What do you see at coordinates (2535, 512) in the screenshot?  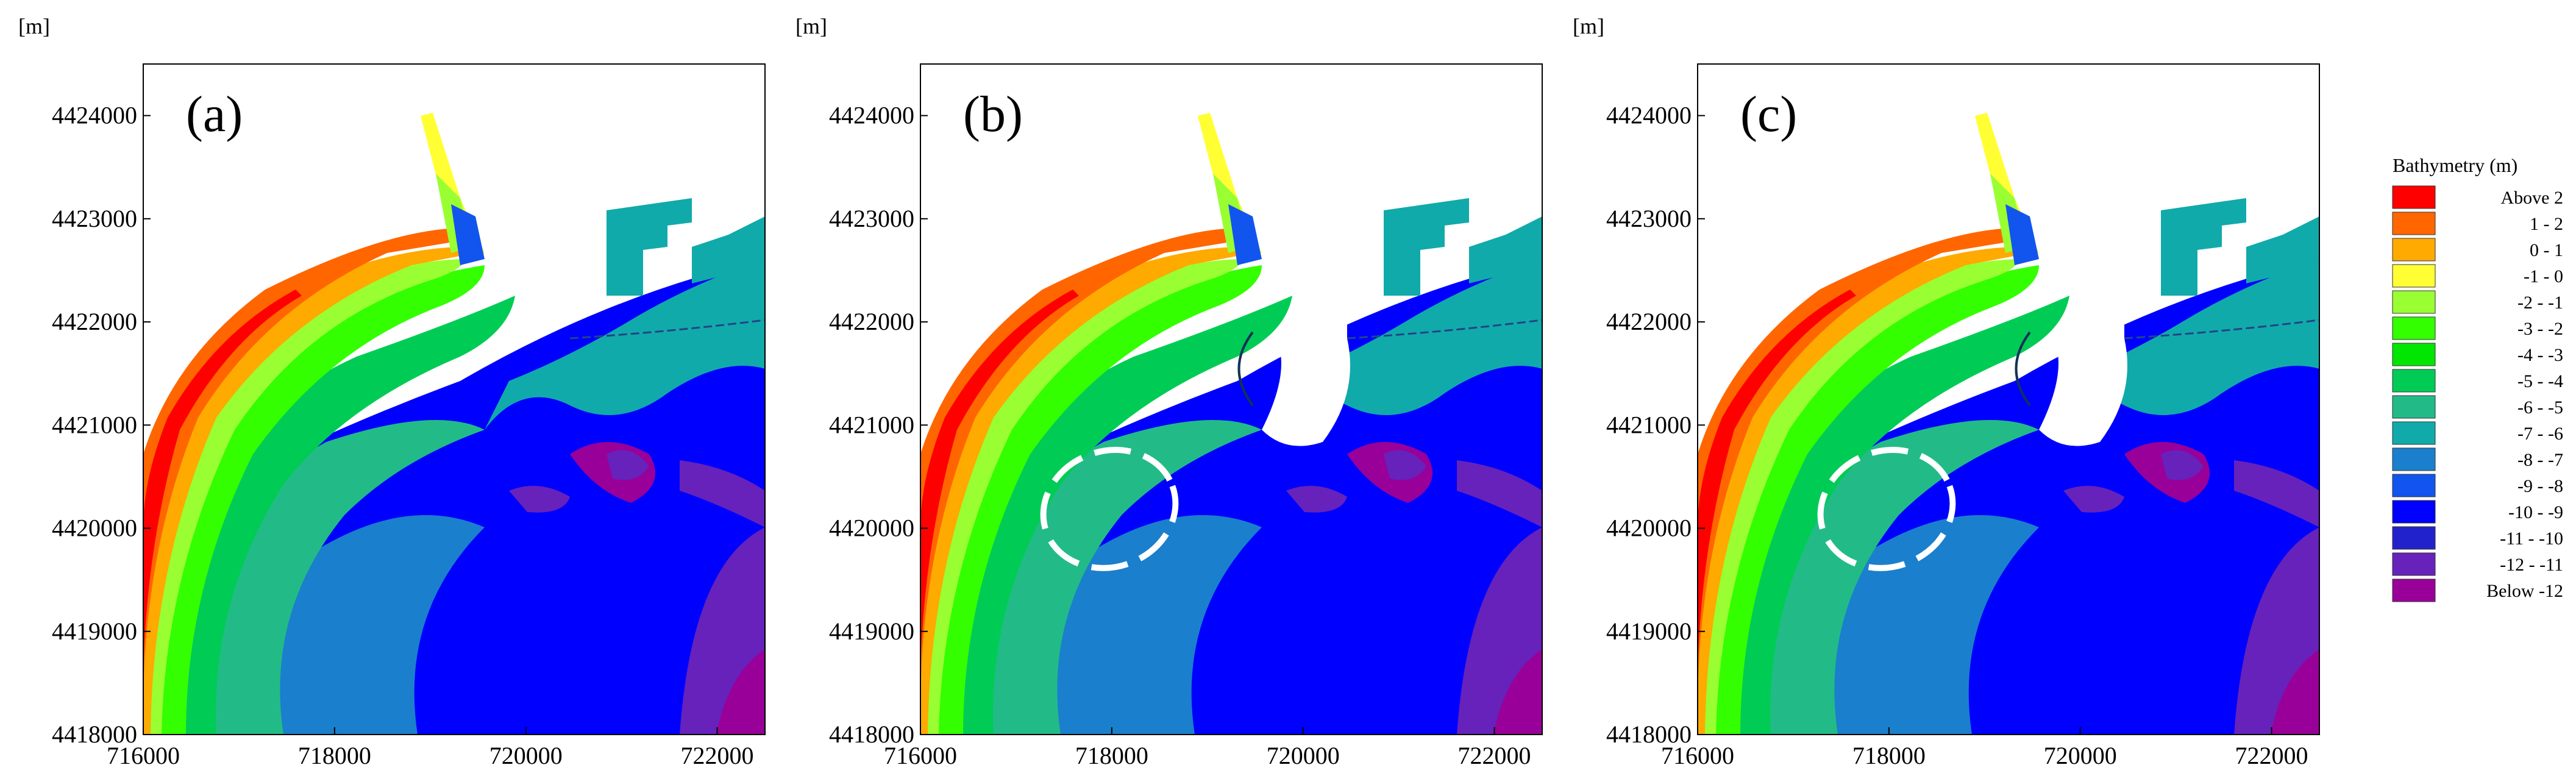 I see `legend-label: -10 - -9` at bounding box center [2535, 512].